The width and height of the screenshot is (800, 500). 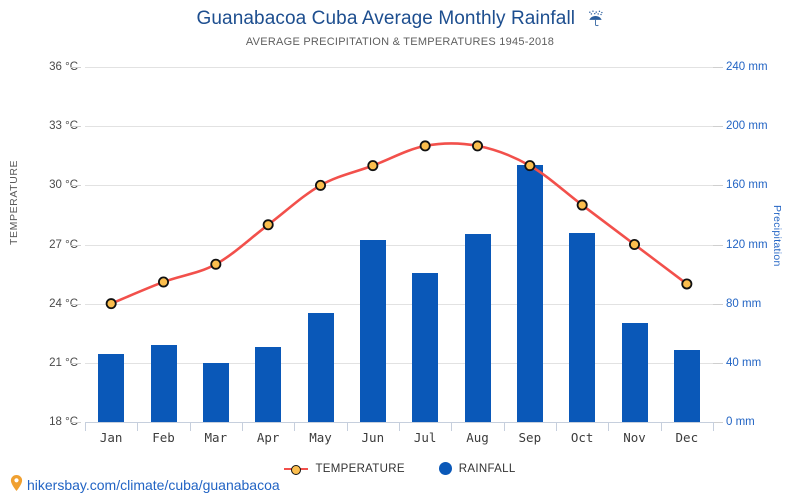 I want to click on umbrella-rain-icon, so click(x=595, y=21).